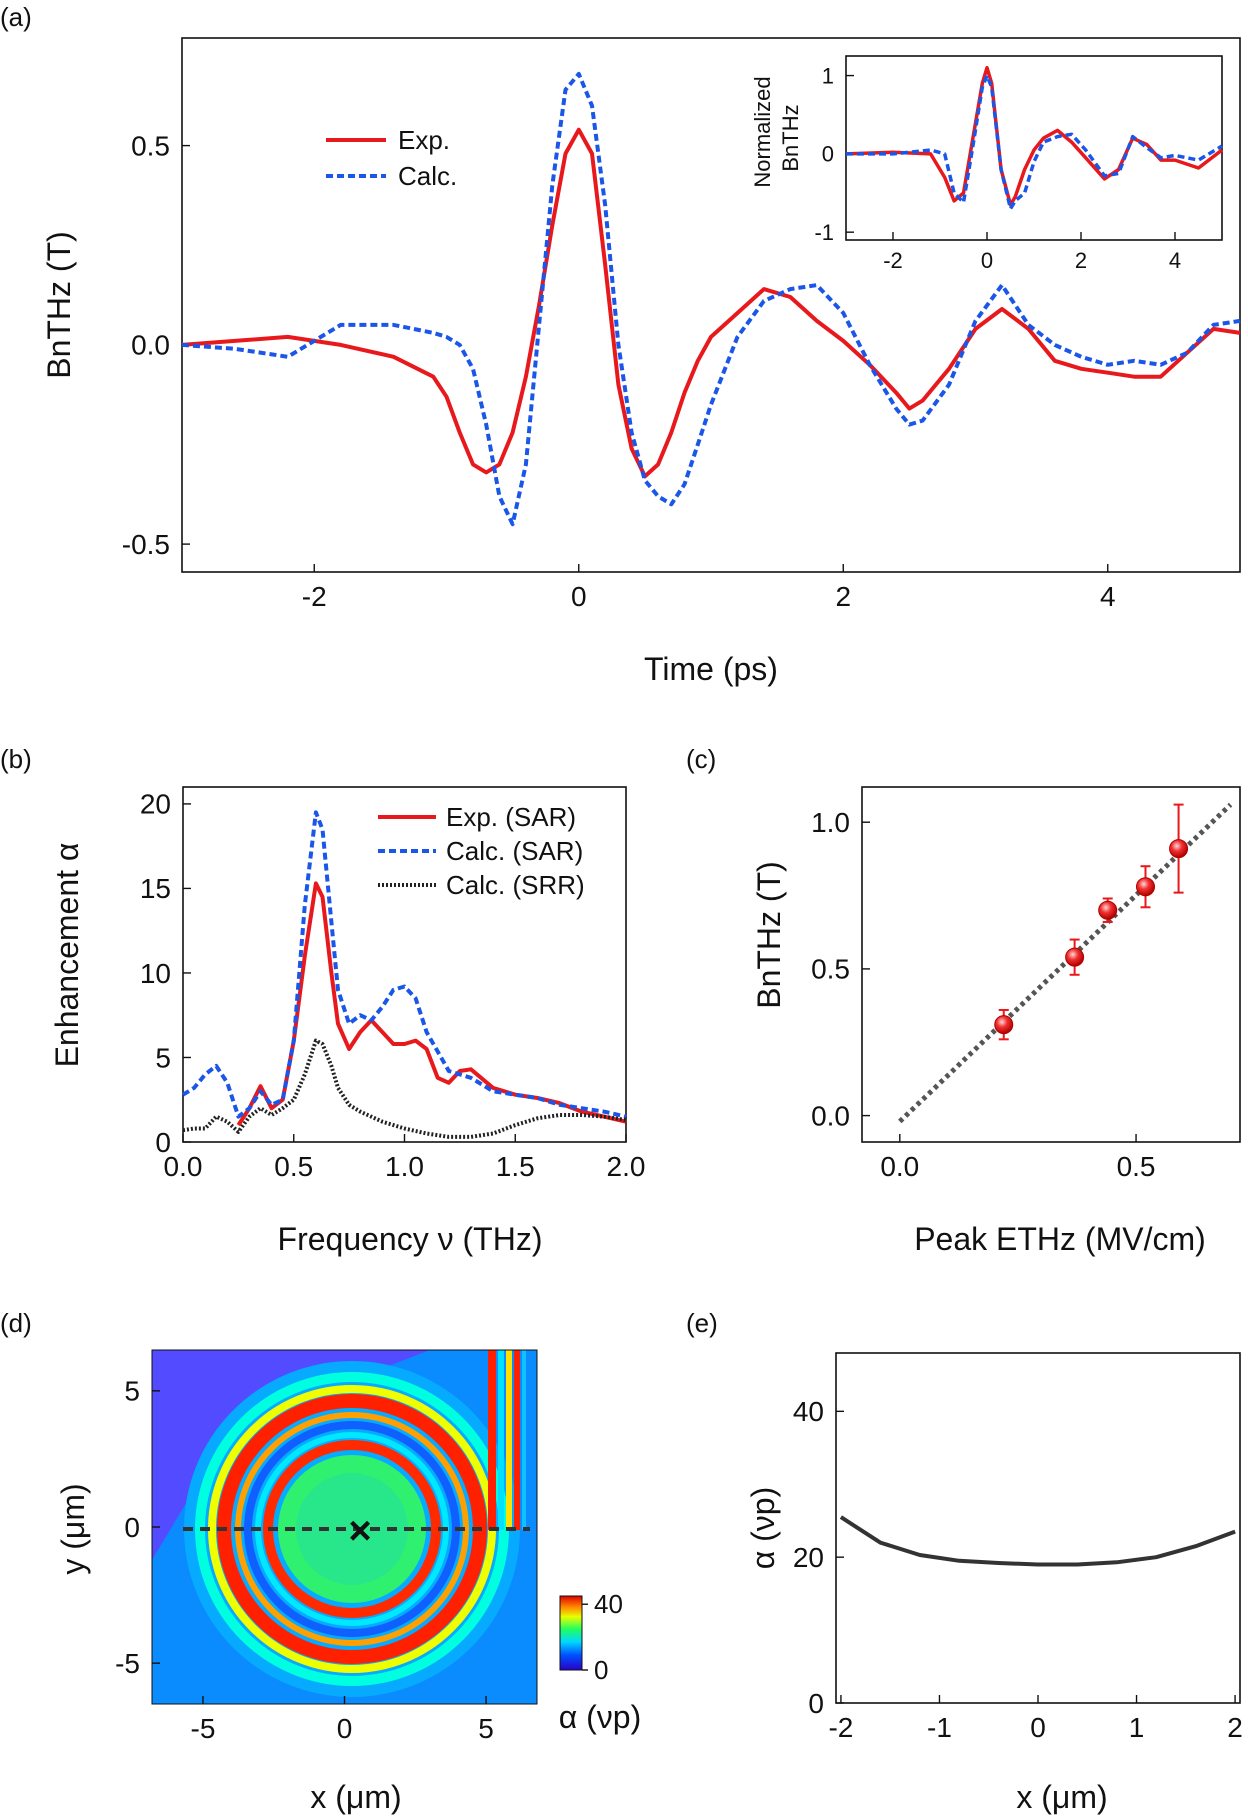  I want to click on x-tick-label: 1.0, so click(404, 1166).